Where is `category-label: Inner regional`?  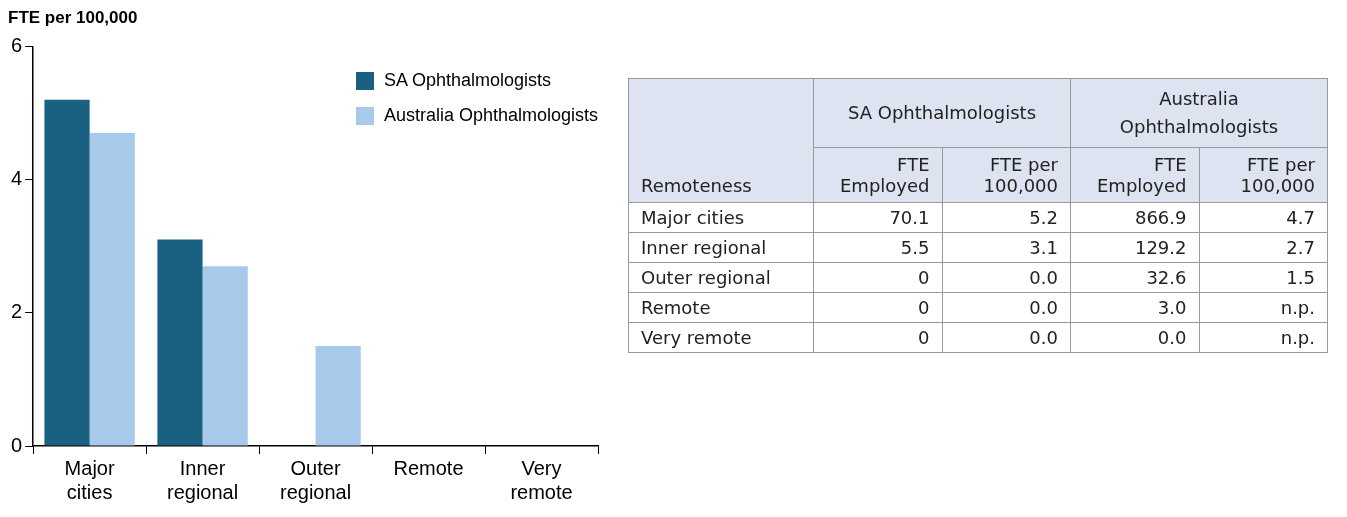 category-label: Inner regional is located at coordinates (721, 247).